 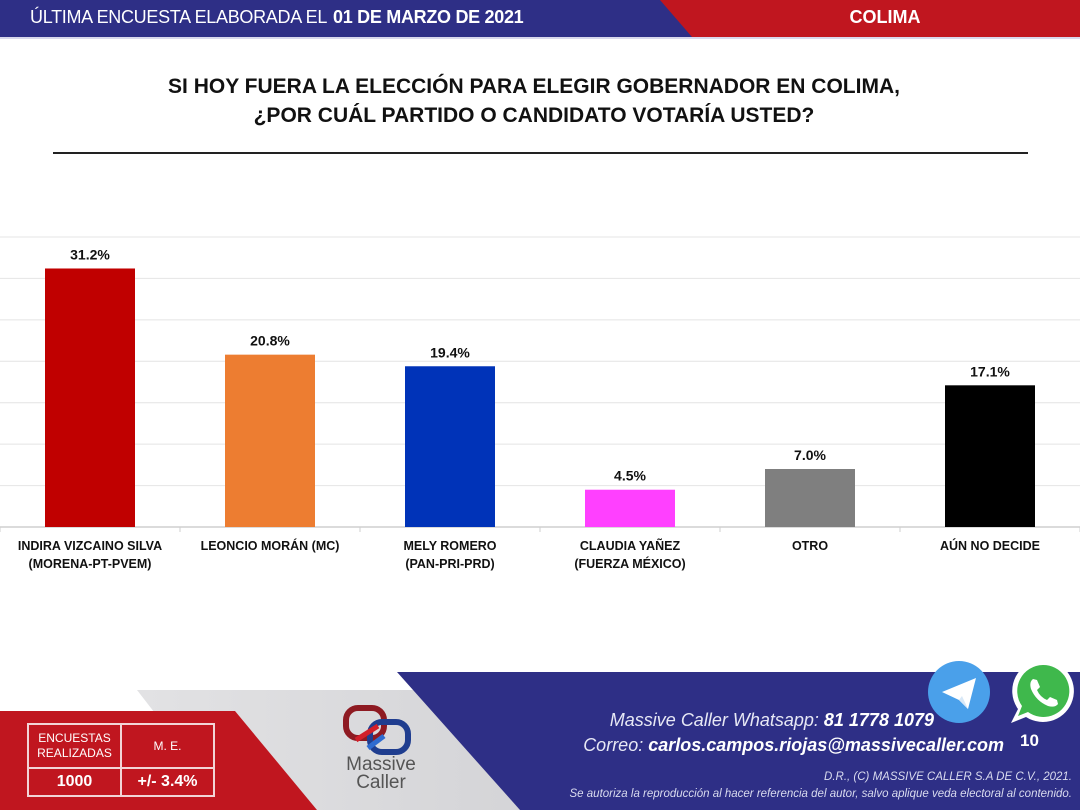 What do you see at coordinates (74, 738) in the screenshot?
I see `surveys-header-line-1: ENCUESTAS` at bounding box center [74, 738].